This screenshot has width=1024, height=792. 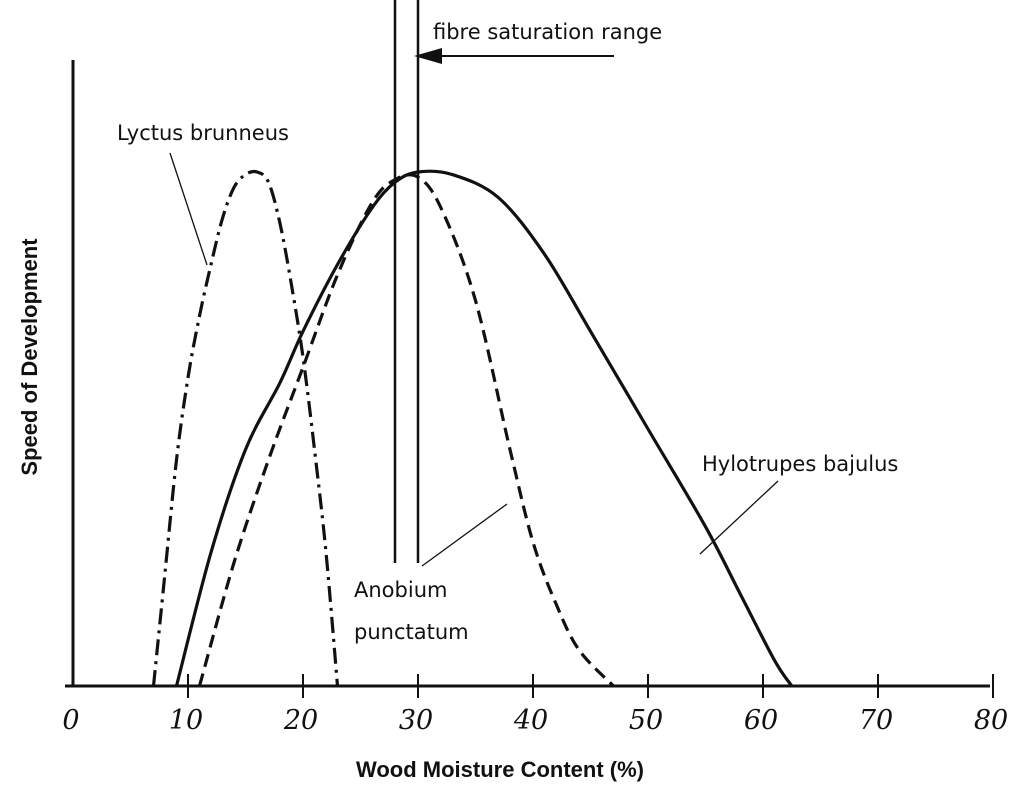 I want to click on x-axis-title: Wood Moisture Content (%), so click(x=500, y=769).